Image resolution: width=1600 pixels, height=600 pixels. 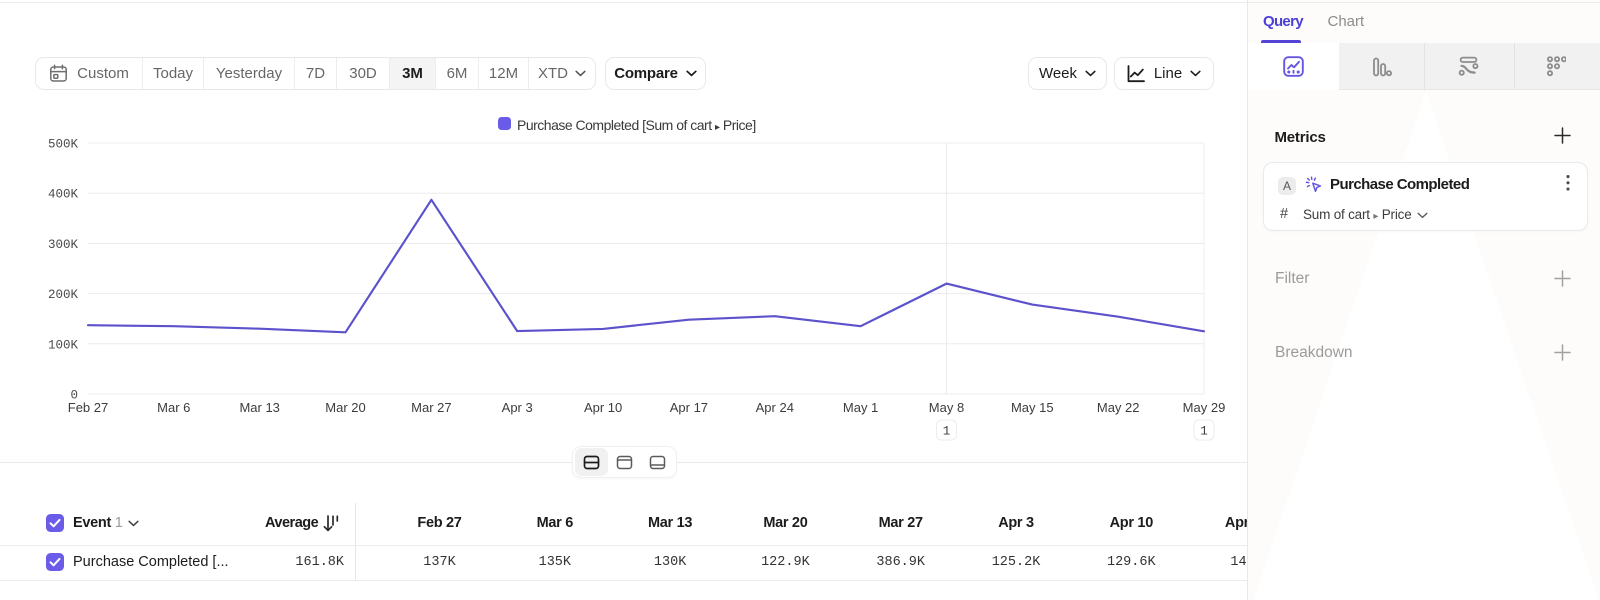 I want to click on svg-text: Feb 27, so click(x=88, y=407).